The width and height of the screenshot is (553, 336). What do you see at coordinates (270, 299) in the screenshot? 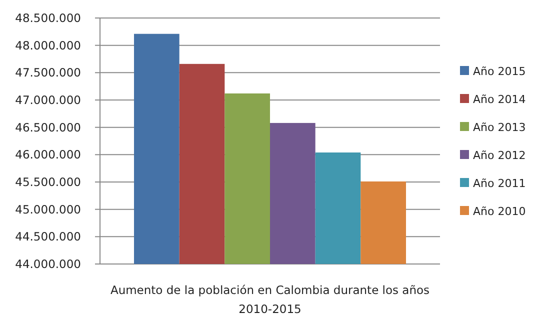
I see `x-axis-title: Aumento de la población en Calombia durante los años 2010-2015` at bounding box center [270, 299].